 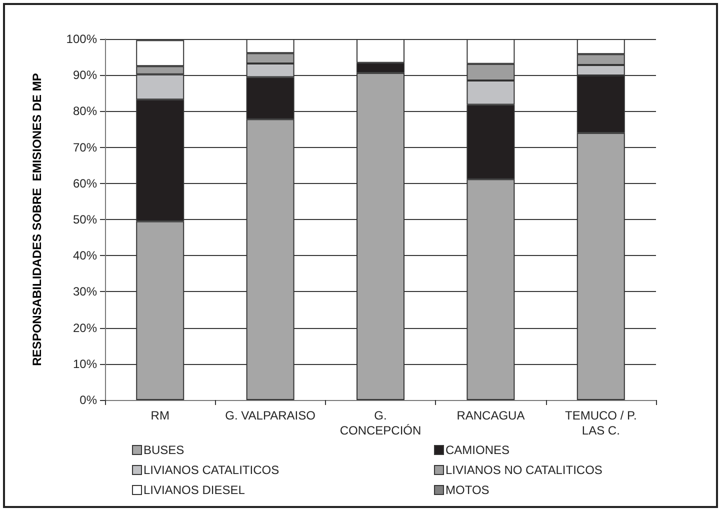 I want to click on x-tick-label: TEMUCO / P. LAS C., so click(x=601, y=423).